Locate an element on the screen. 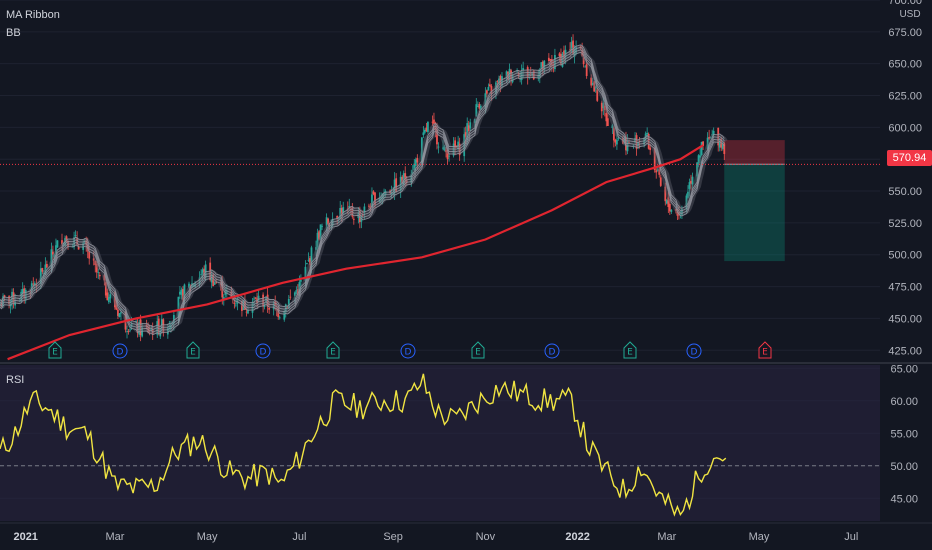 The image size is (932, 550). bb-label: BB is located at coordinates (13, 33).